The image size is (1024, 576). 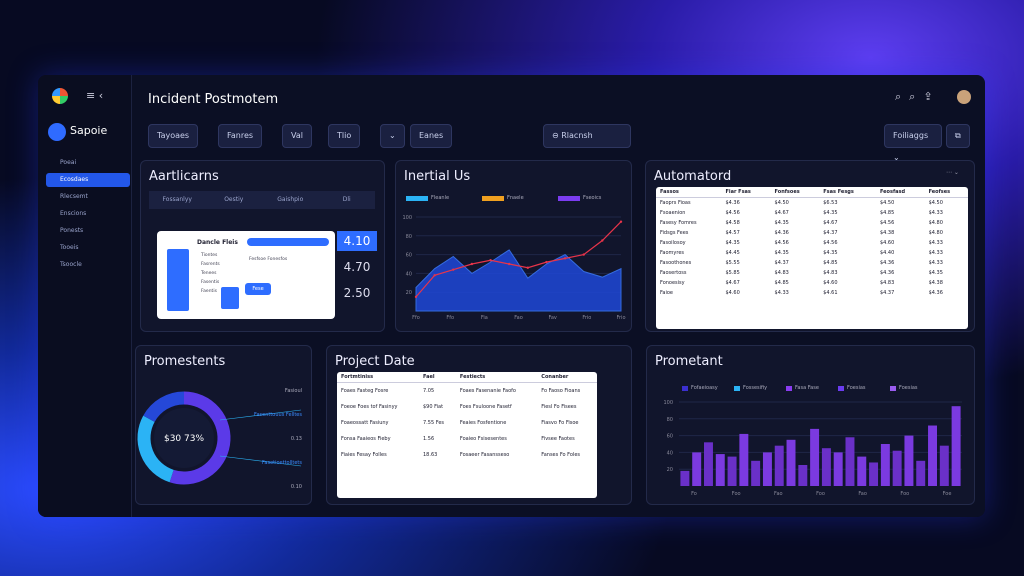 I want to click on table-row: Faomyres $4.45 $4.35 $4.35 $4.40 $4.33, so click(x=812, y=253).